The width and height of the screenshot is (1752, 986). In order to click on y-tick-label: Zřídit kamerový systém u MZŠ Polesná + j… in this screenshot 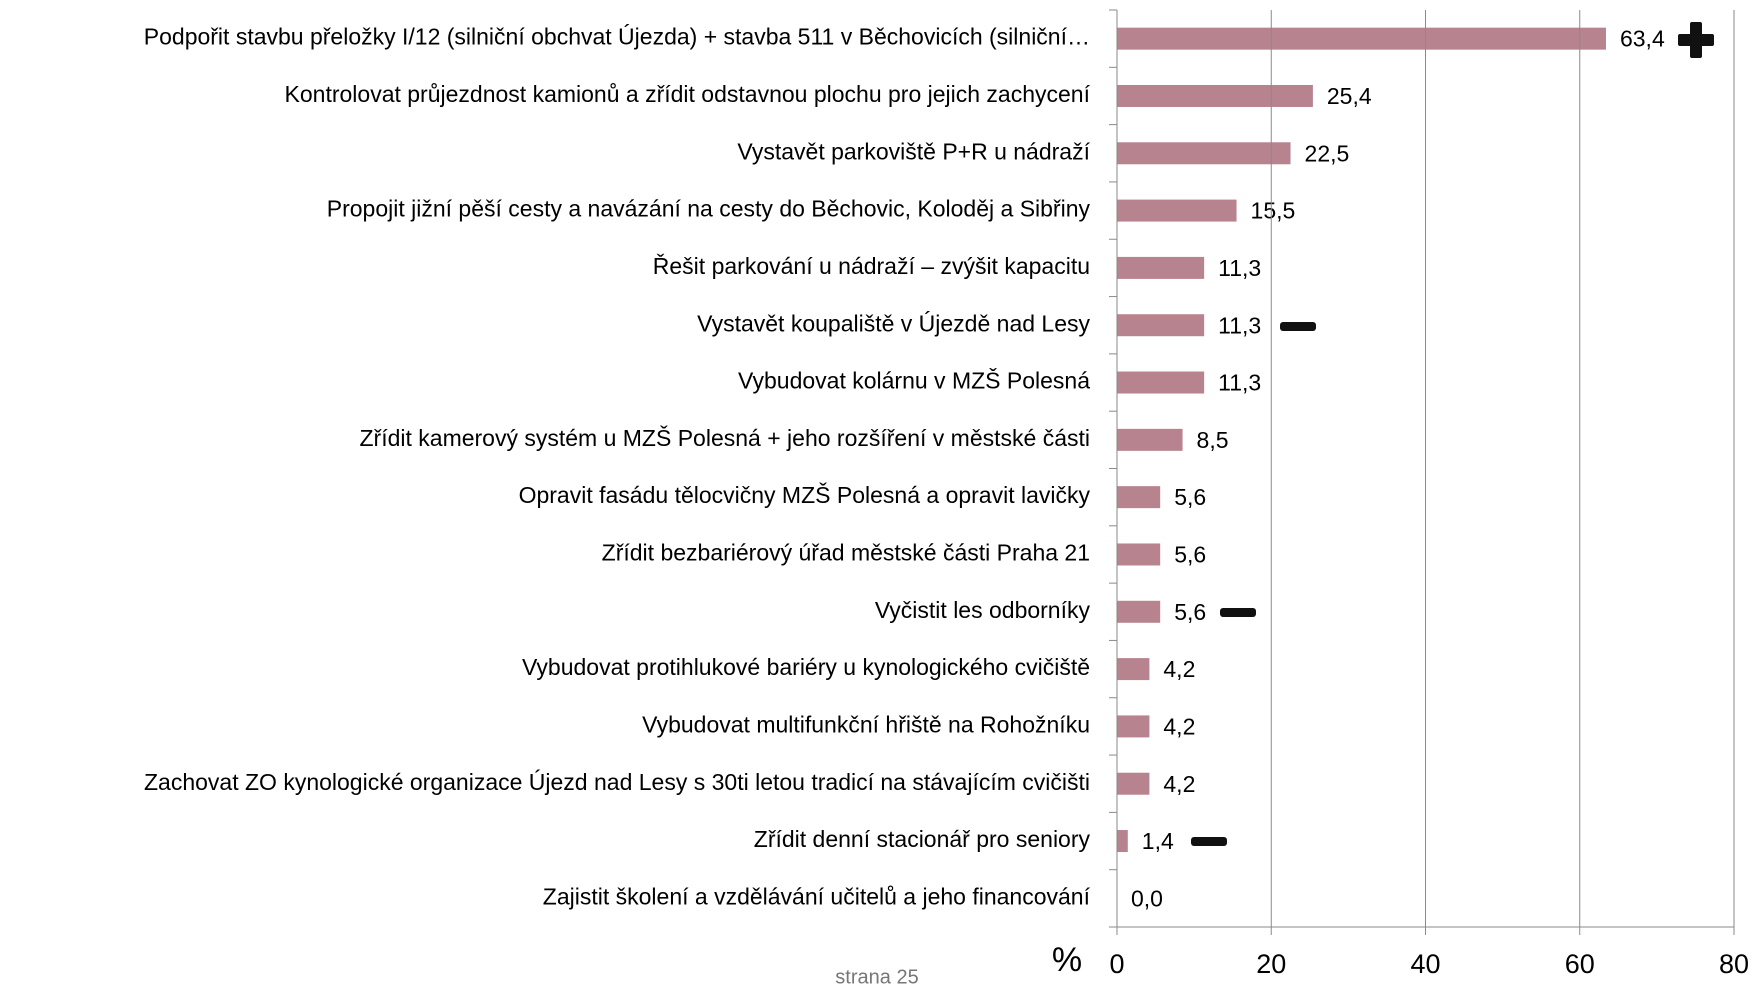, I will do `click(725, 437)`.